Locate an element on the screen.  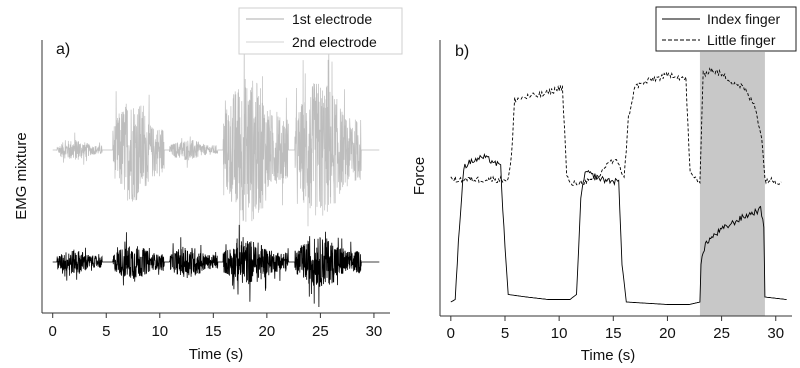
panel-a-legend: 1st electrode 2nd electrode is located at coordinates (320, 31).